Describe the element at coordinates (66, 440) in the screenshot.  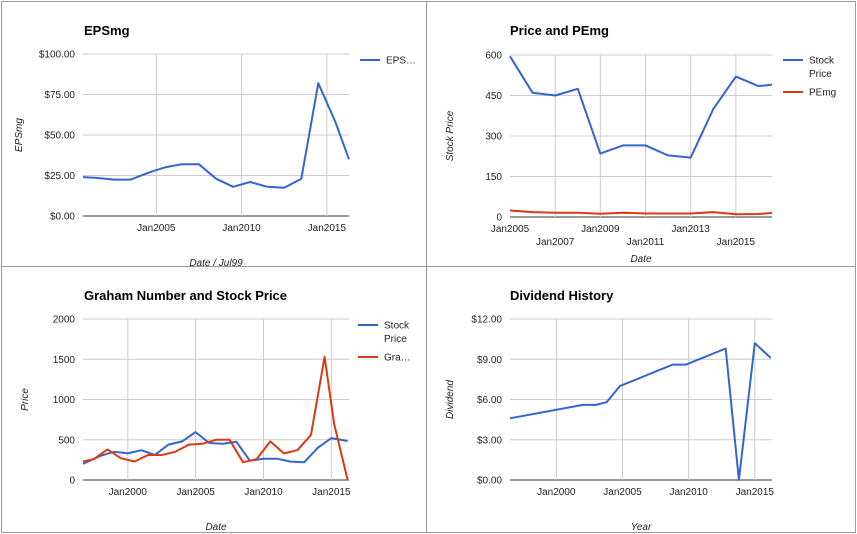
I see `y-tick-label: 500` at that location.